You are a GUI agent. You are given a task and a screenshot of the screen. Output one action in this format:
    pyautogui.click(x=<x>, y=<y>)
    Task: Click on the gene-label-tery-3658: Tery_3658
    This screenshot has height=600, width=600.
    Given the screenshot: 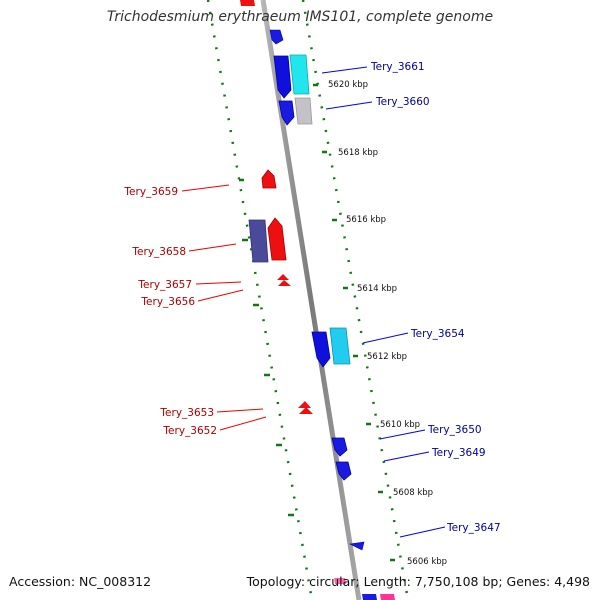 What is the action you would take?
    pyautogui.click(x=158, y=252)
    